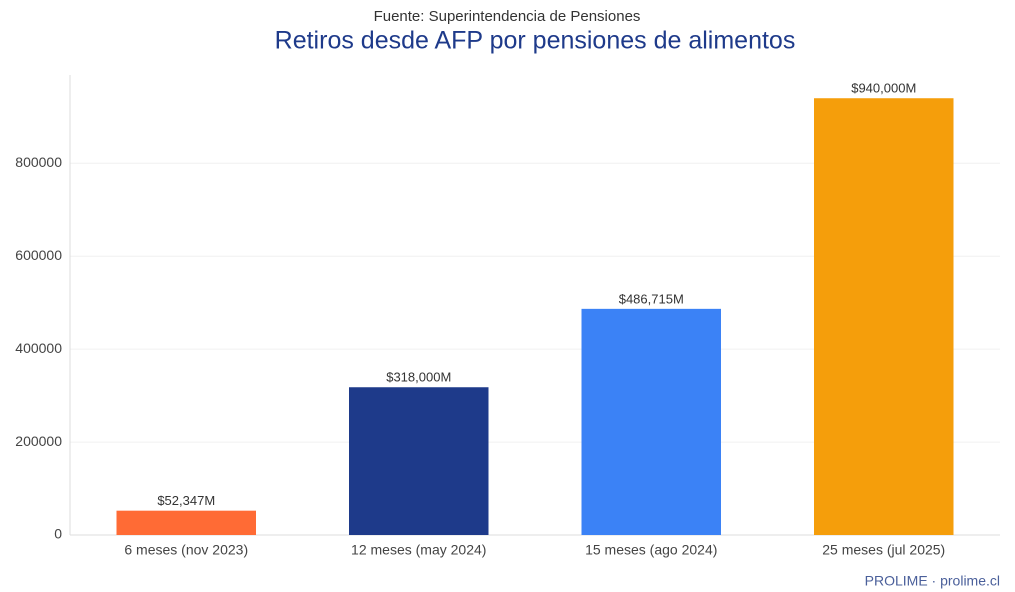 This screenshot has width=1015, height=592. Describe the element at coordinates (418, 550) in the screenshot. I see `x-tick-label: 12 meses (may 2024)` at that location.